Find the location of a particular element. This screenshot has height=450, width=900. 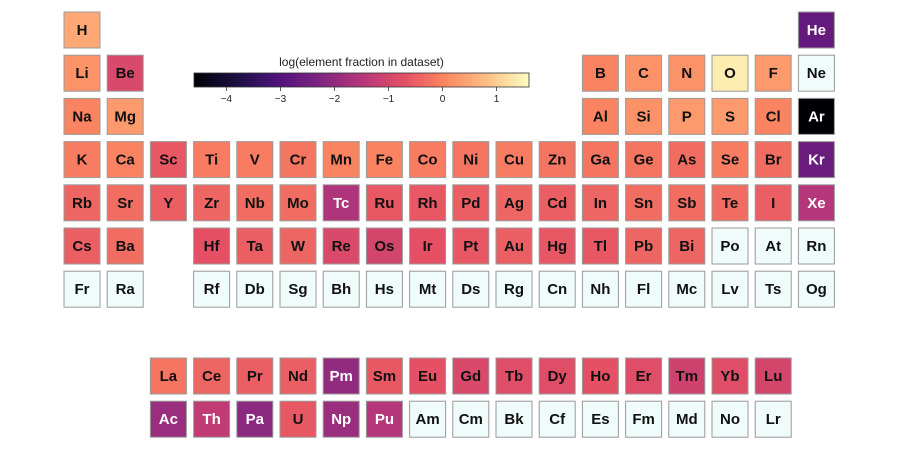

element-symbol: Md is located at coordinates (687, 419).